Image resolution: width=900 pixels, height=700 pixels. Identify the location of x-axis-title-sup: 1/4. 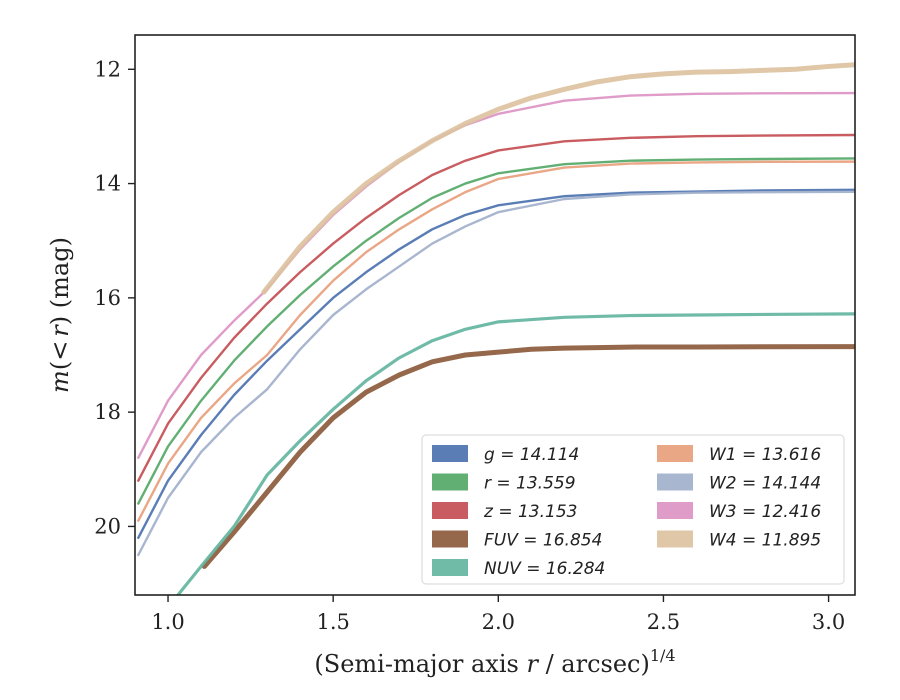
(663, 655).